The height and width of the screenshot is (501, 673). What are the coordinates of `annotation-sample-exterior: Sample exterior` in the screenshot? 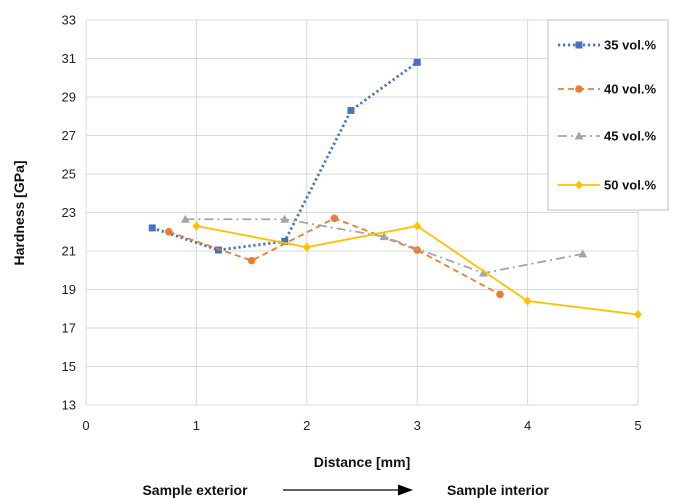 It's located at (195, 490).